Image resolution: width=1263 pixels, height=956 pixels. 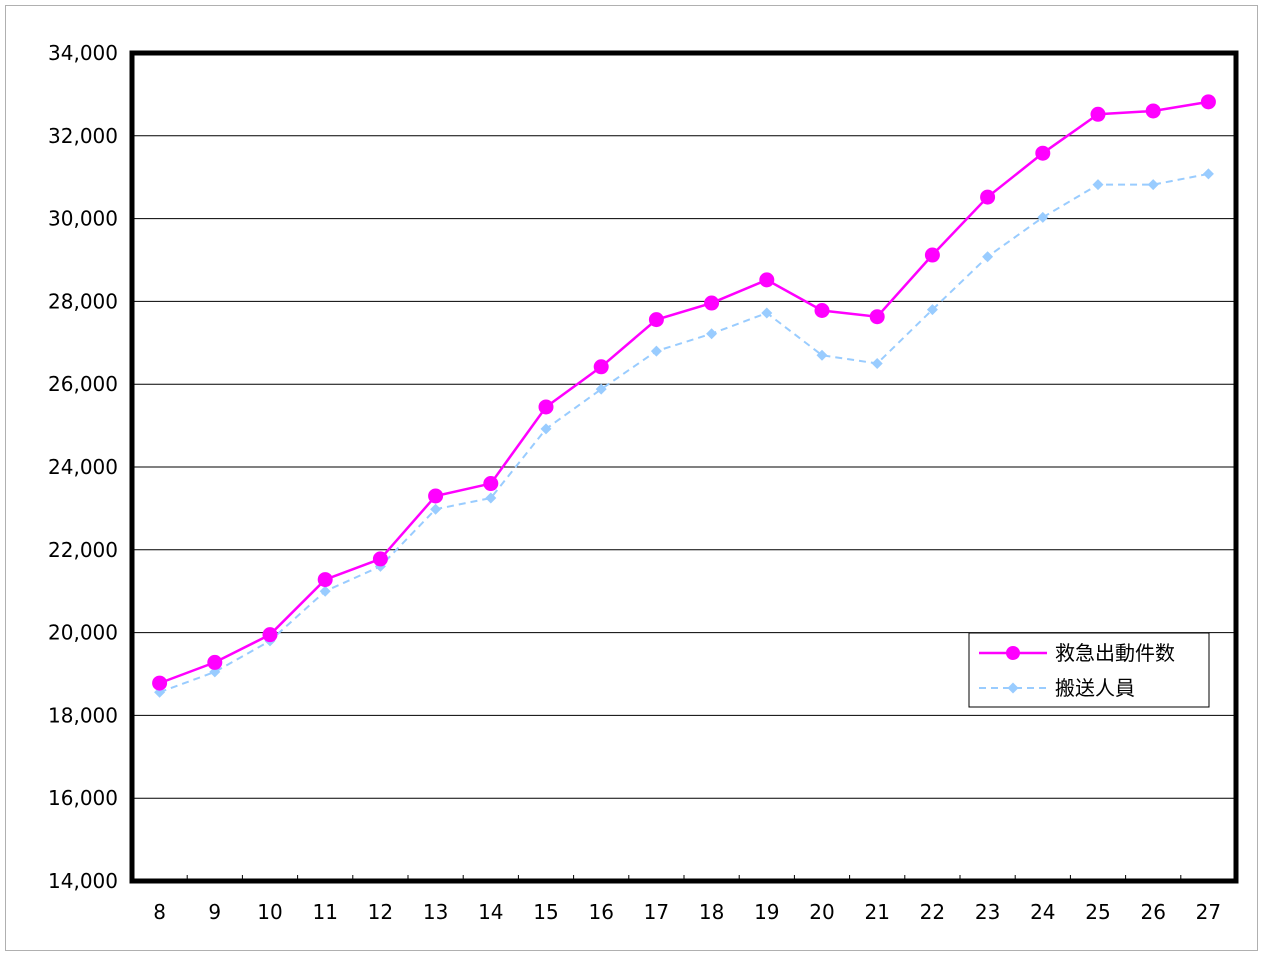 What do you see at coordinates (1095, 688) in the screenshot?
I see `legend-label: 搬送人員` at bounding box center [1095, 688].